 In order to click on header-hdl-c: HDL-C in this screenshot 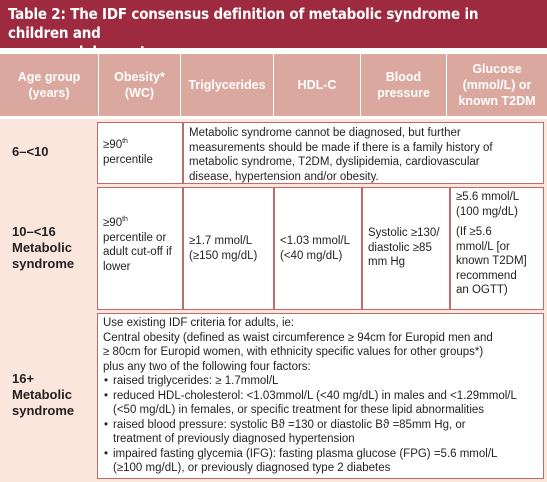, I will do `click(317, 85)`.